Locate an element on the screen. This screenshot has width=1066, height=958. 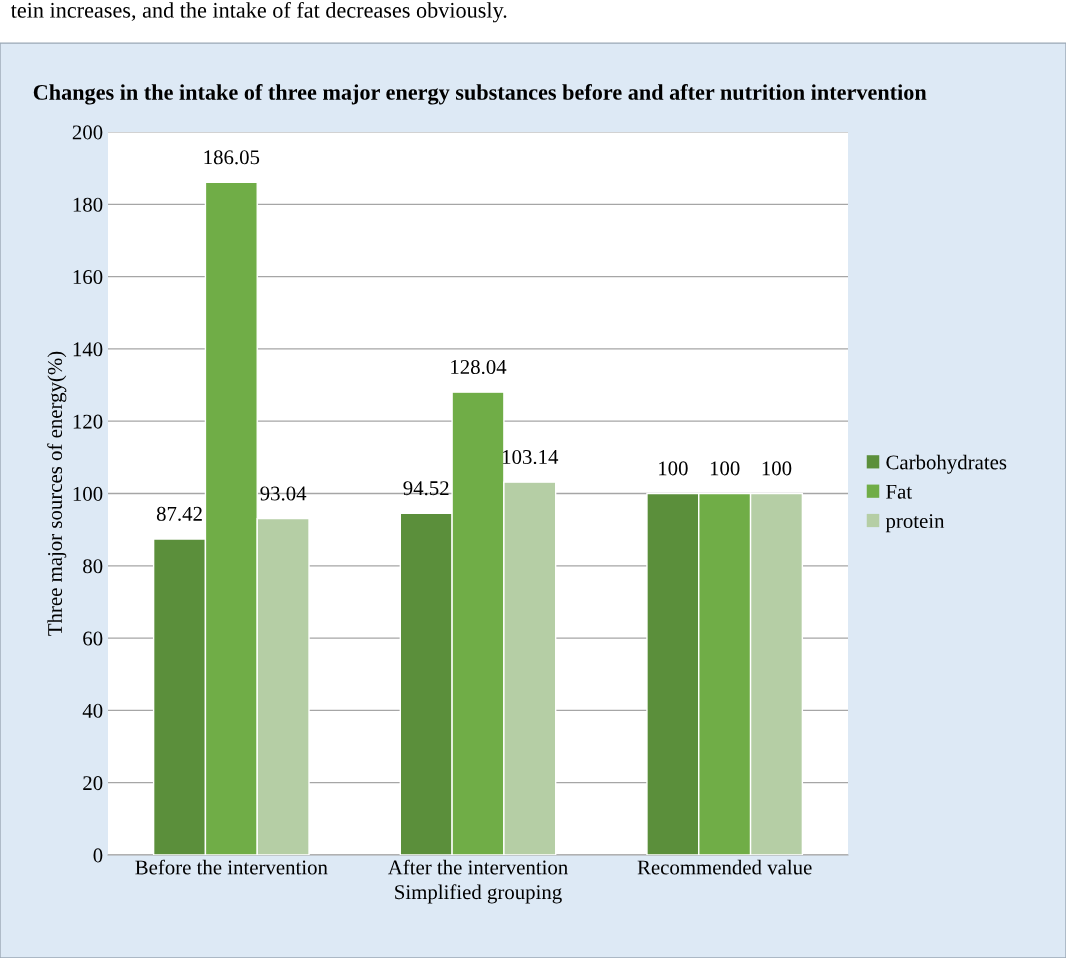
y-tick-label: 80 is located at coordinates (93, 566).